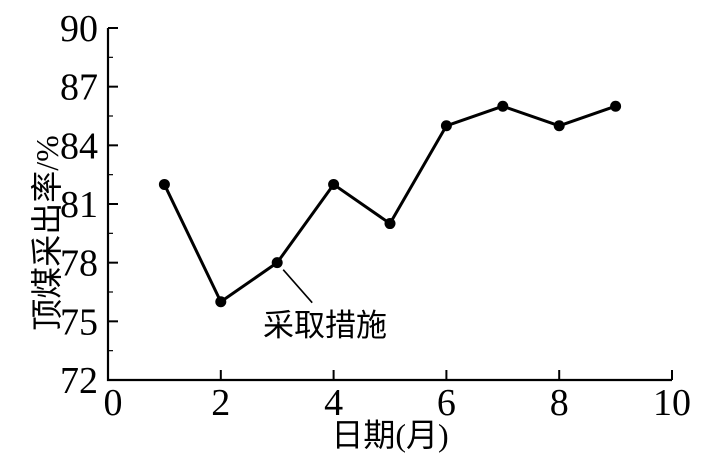 The image size is (720, 464). What do you see at coordinates (333, 403) in the screenshot?
I see `x-tick-label: 4` at bounding box center [333, 403].